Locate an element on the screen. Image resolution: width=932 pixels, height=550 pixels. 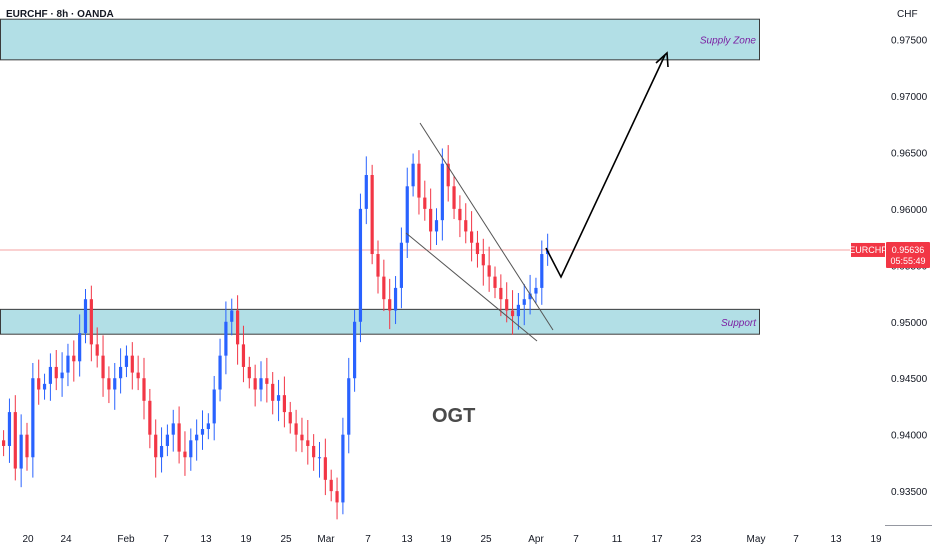
y-axis-currency: CHF is located at coordinates (907, 14).